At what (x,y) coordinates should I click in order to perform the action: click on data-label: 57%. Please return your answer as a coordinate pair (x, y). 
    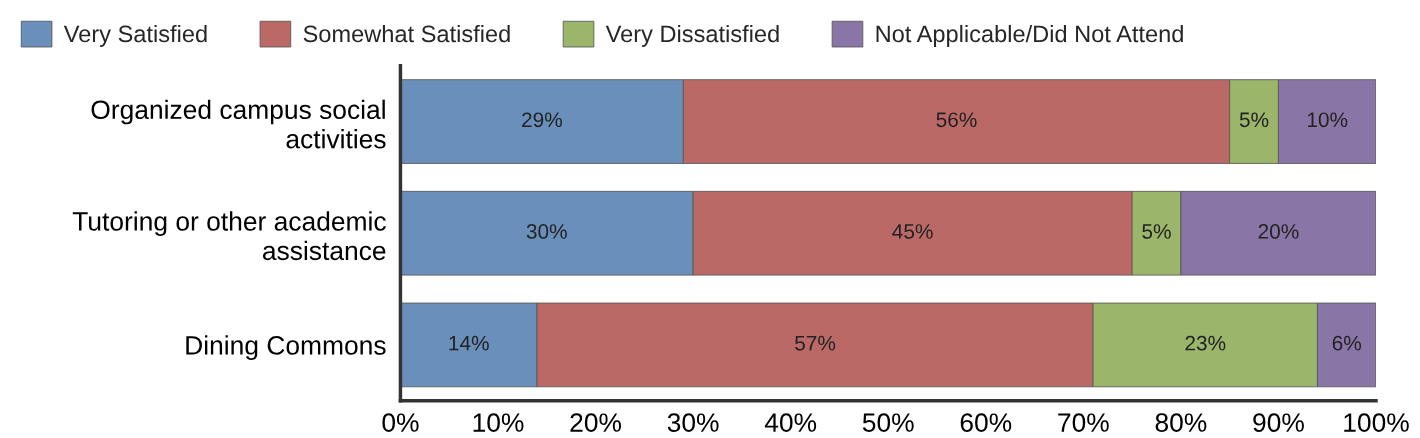
    Looking at the image, I should click on (815, 343).